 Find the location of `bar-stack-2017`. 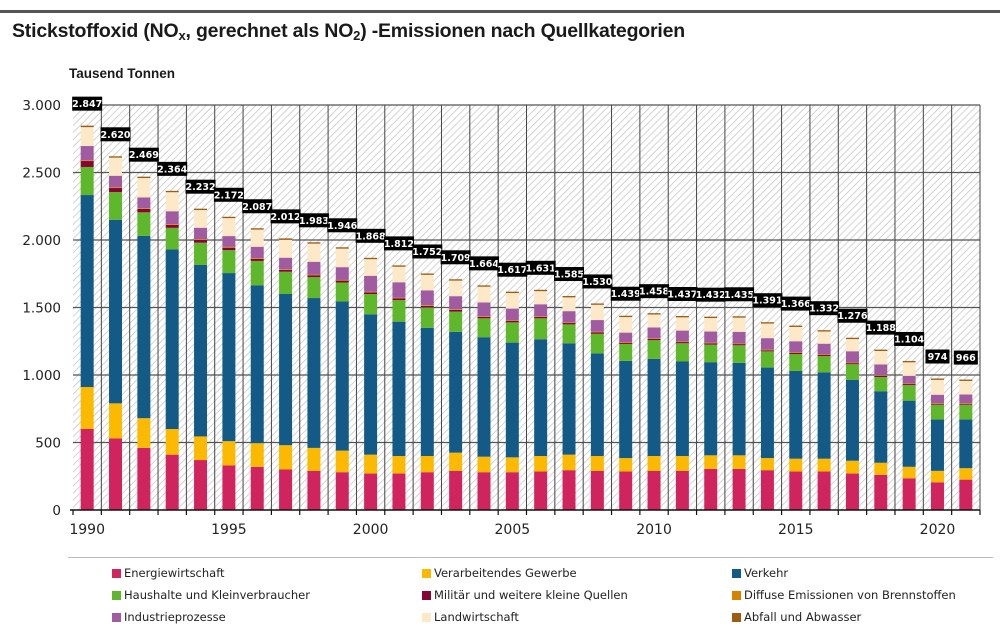

bar-stack-2017 is located at coordinates (852, 423).